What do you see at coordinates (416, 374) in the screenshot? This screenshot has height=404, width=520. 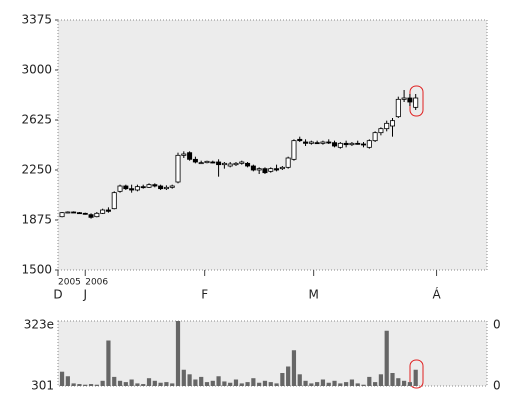 I see `highlight` at bounding box center [416, 374].